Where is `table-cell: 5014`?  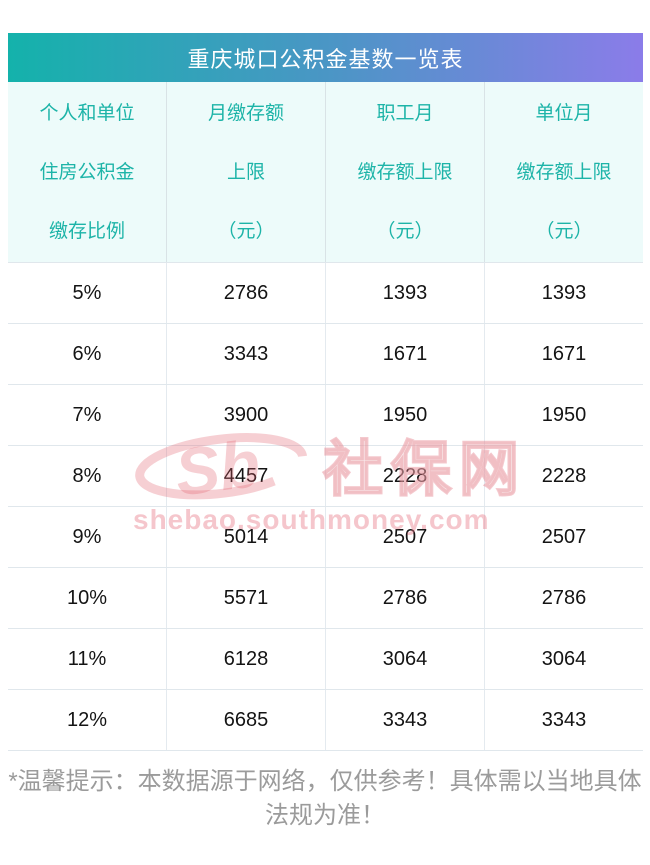 table-cell: 5014 is located at coordinates (245, 537).